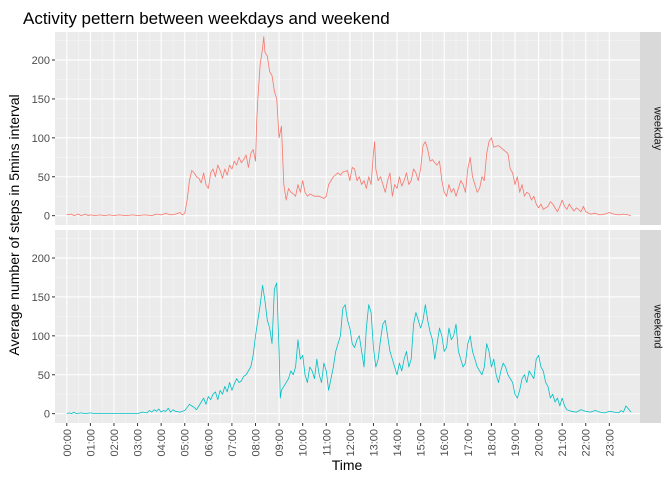  What do you see at coordinates (115, 443) in the screenshot?
I see `x-tick-label: 02:00` at bounding box center [115, 443].